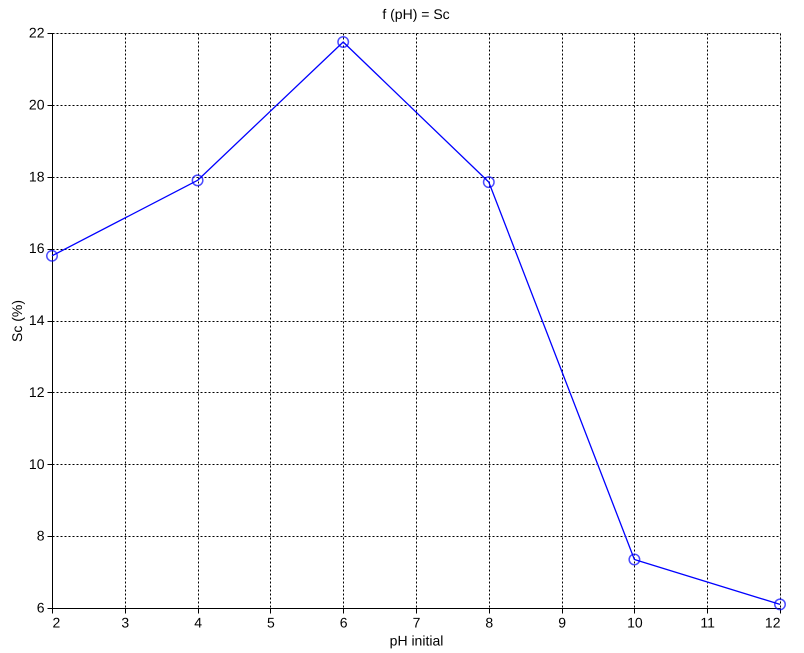 The image size is (804, 653). Describe the element at coordinates (708, 622) in the screenshot. I see `x-tick-label: 11` at that location.